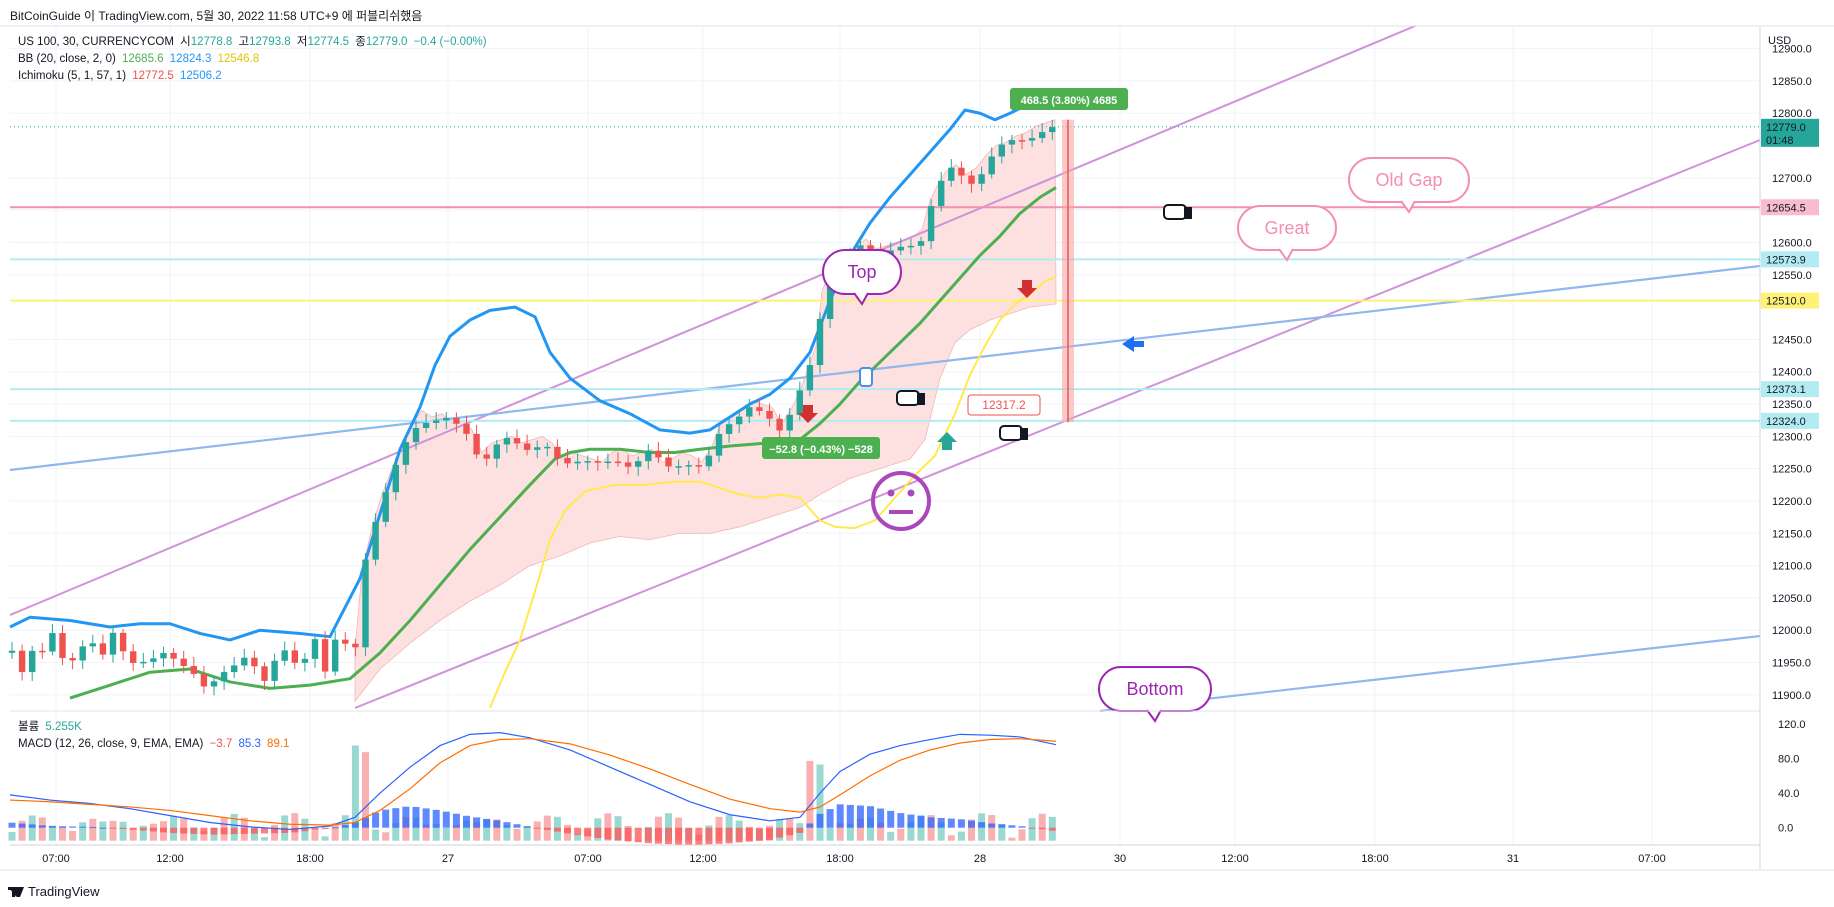 The width and height of the screenshot is (1834, 907). I want to click on macd-tick-label: 0.0, so click(1785, 829).